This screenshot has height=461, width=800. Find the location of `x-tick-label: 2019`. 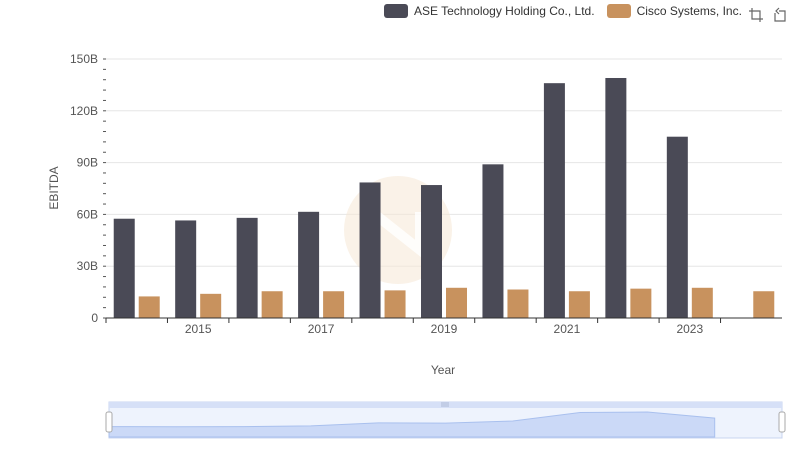

x-tick-label: 2019 is located at coordinates (444, 329).